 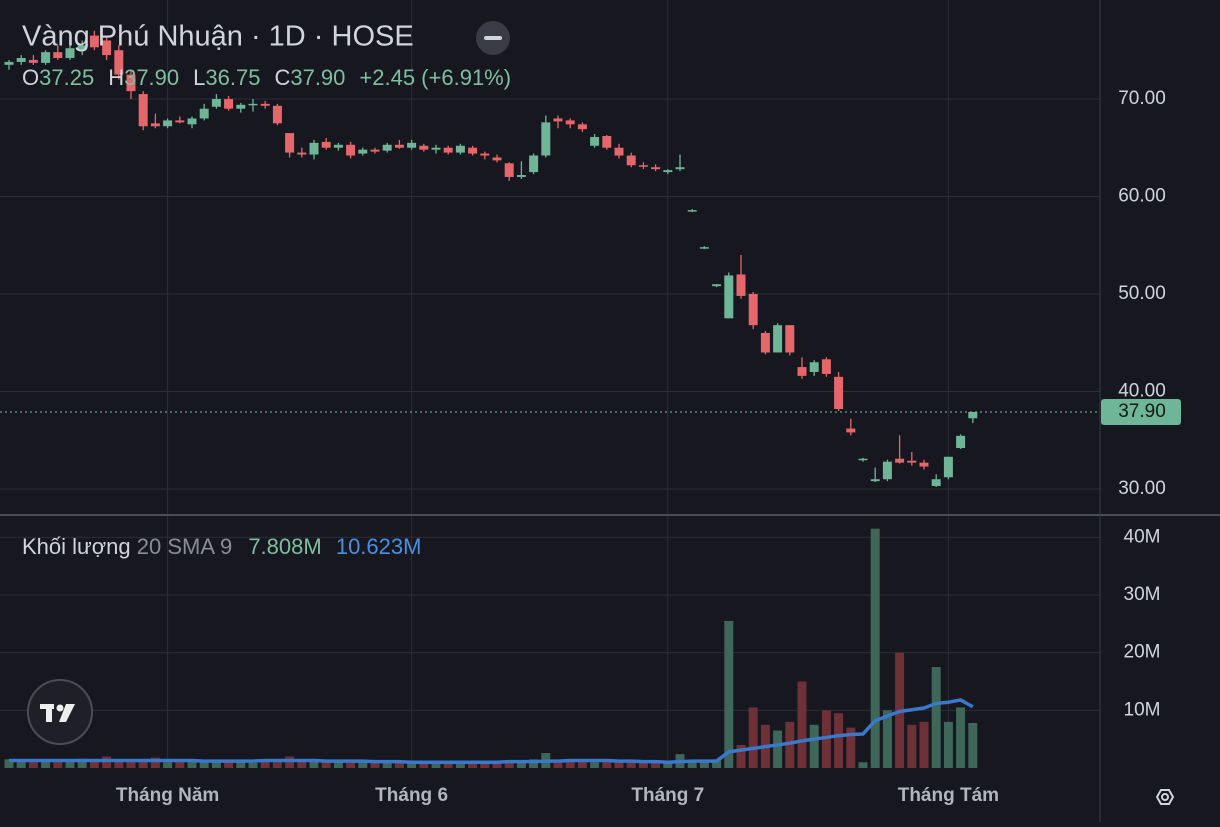 What do you see at coordinates (435, 77) in the screenshot?
I see `ohlc-change: +2.45 (+6.91%)` at bounding box center [435, 77].